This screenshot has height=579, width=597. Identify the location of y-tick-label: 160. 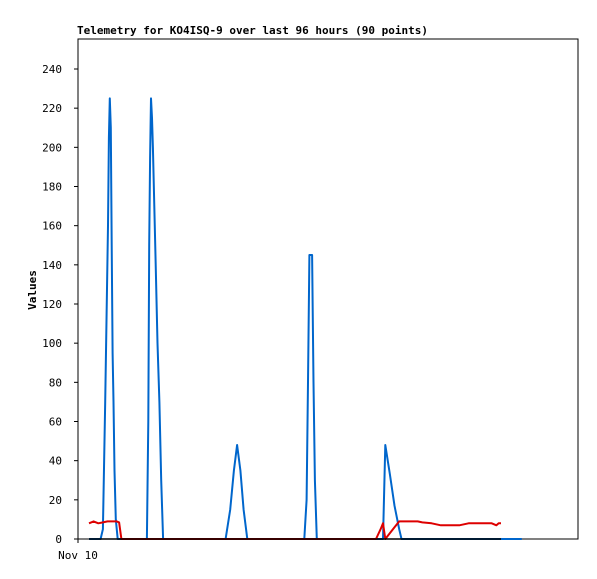
(52, 226).